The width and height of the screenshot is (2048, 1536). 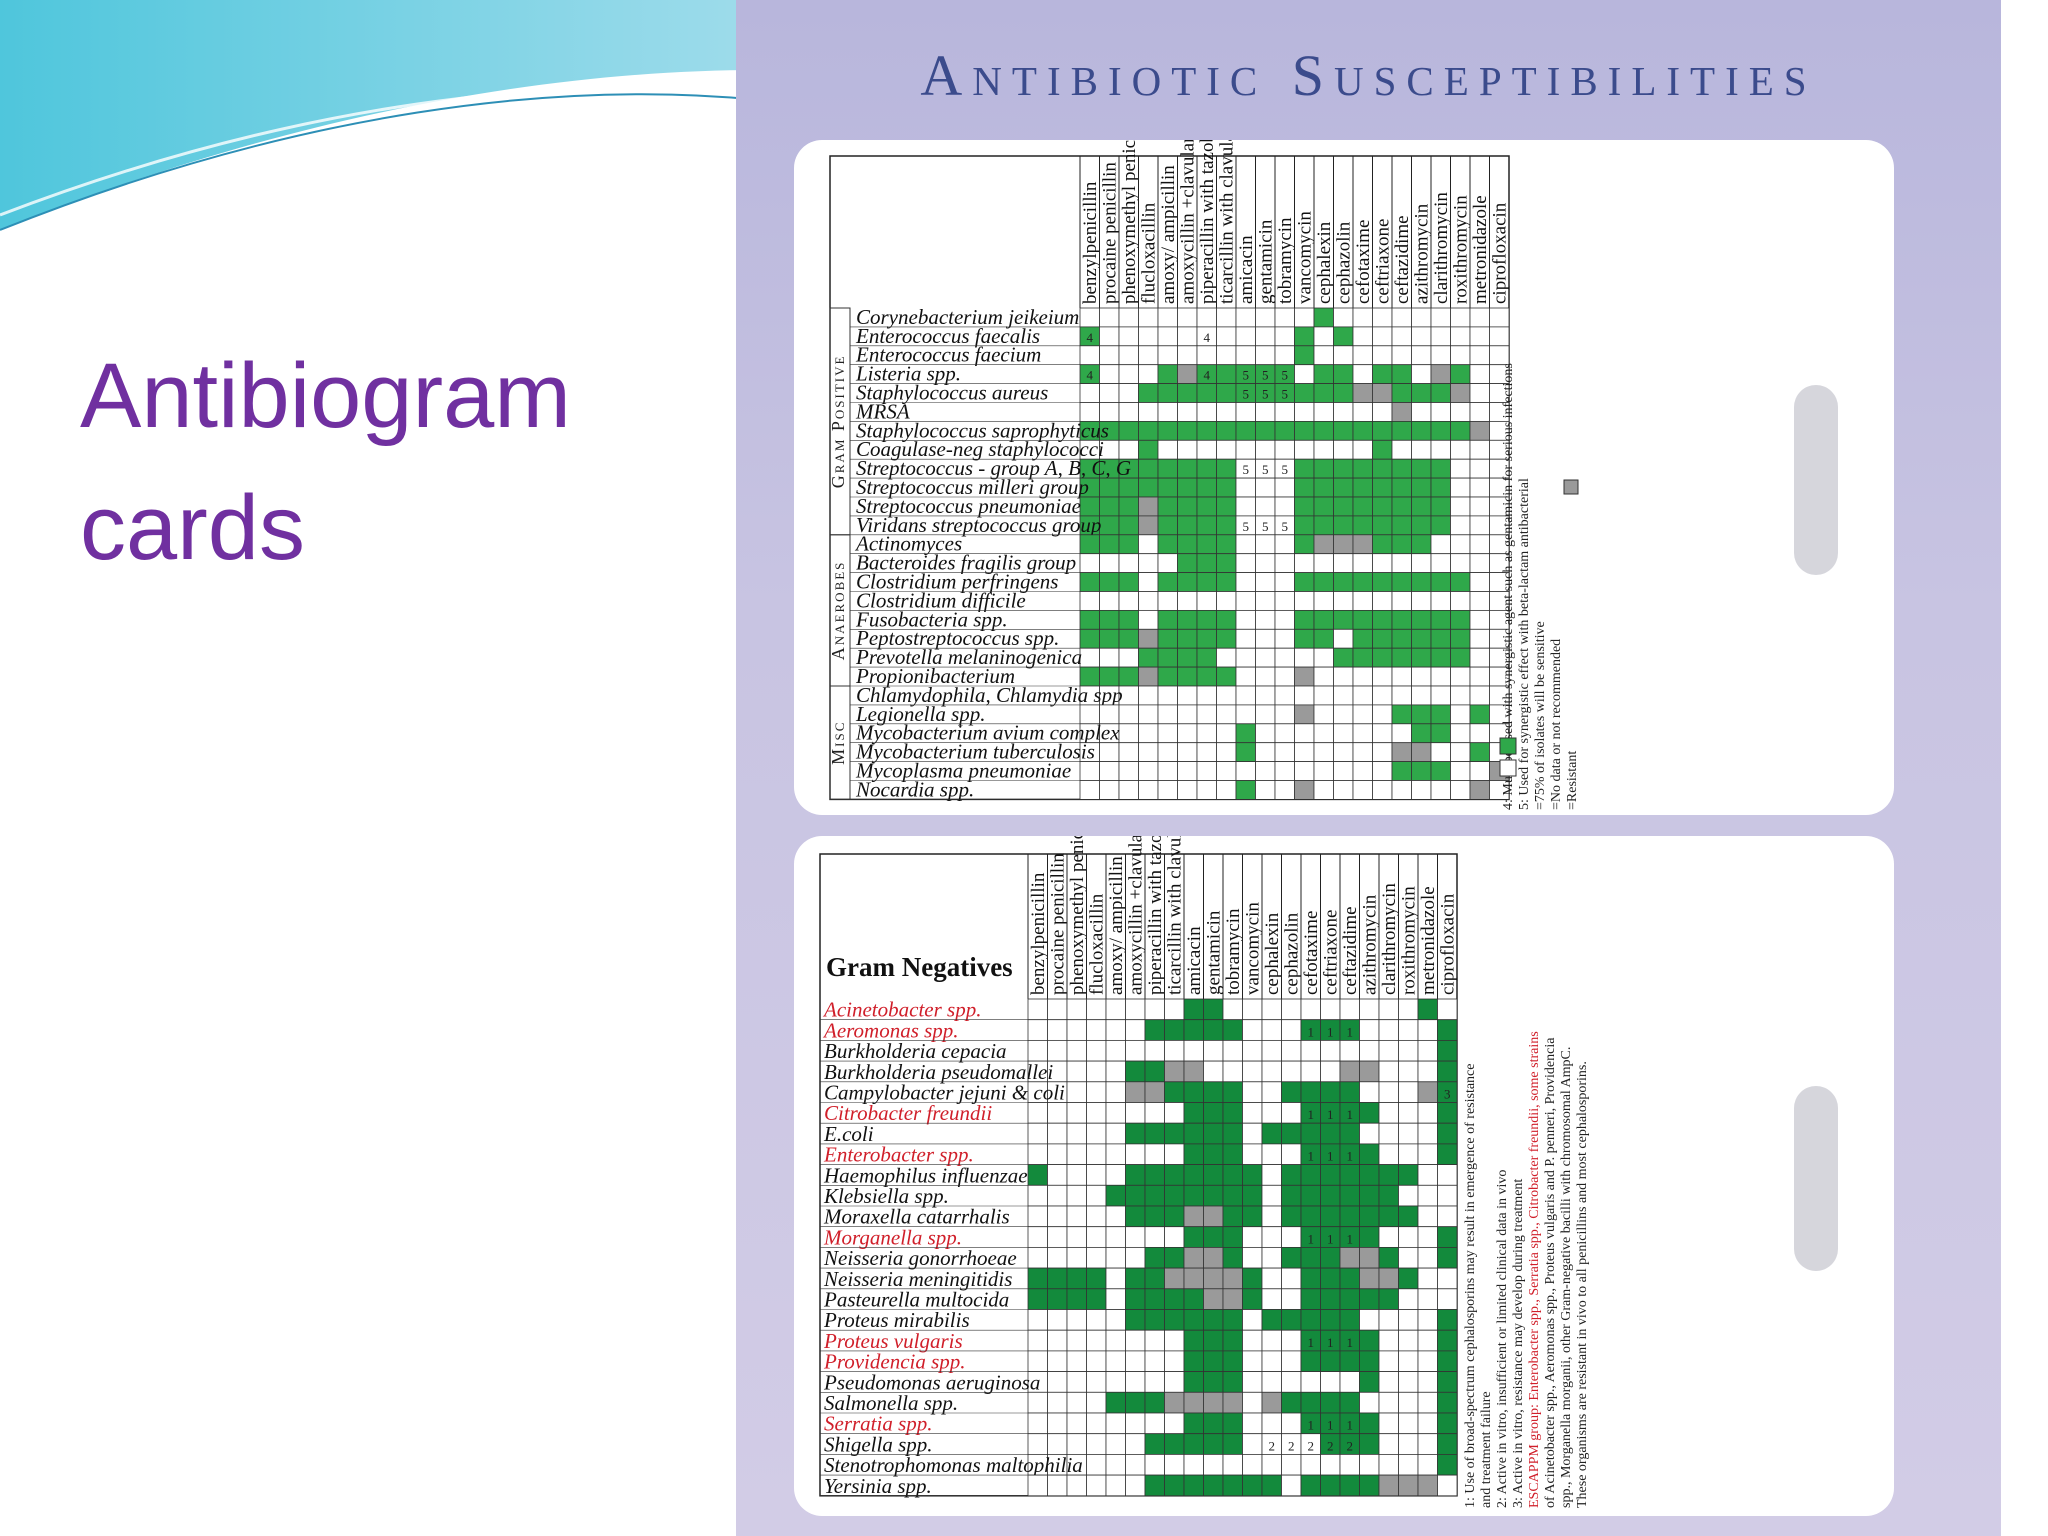 What do you see at coordinates (1207, 337) in the screenshot?
I see `cell-footnote-number: 4` at bounding box center [1207, 337].